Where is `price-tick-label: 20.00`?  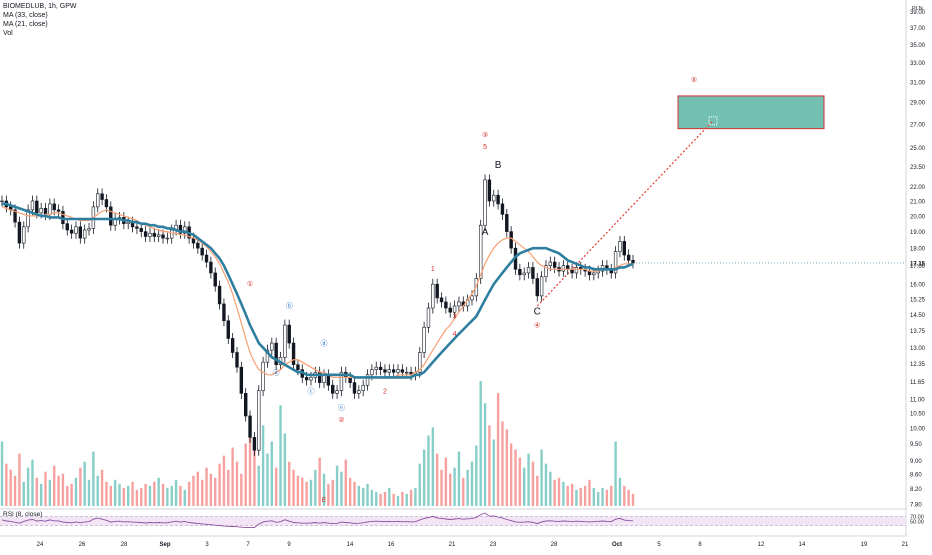 price-tick-label: 20.00 is located at coordinates (918, 217).